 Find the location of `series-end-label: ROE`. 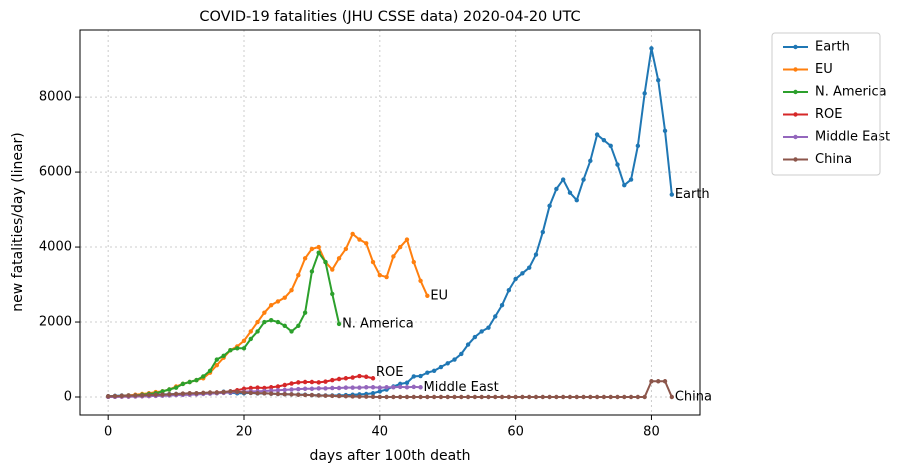

series-end-label: ROE is located at coordinates (389, 372).